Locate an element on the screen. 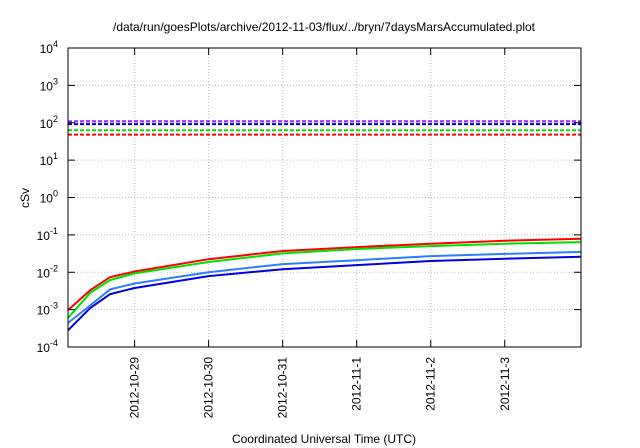 The height and width of the screenshot is (448, 640). x-tick-label: 2012-10-29 is located at coordinates (135, 388).